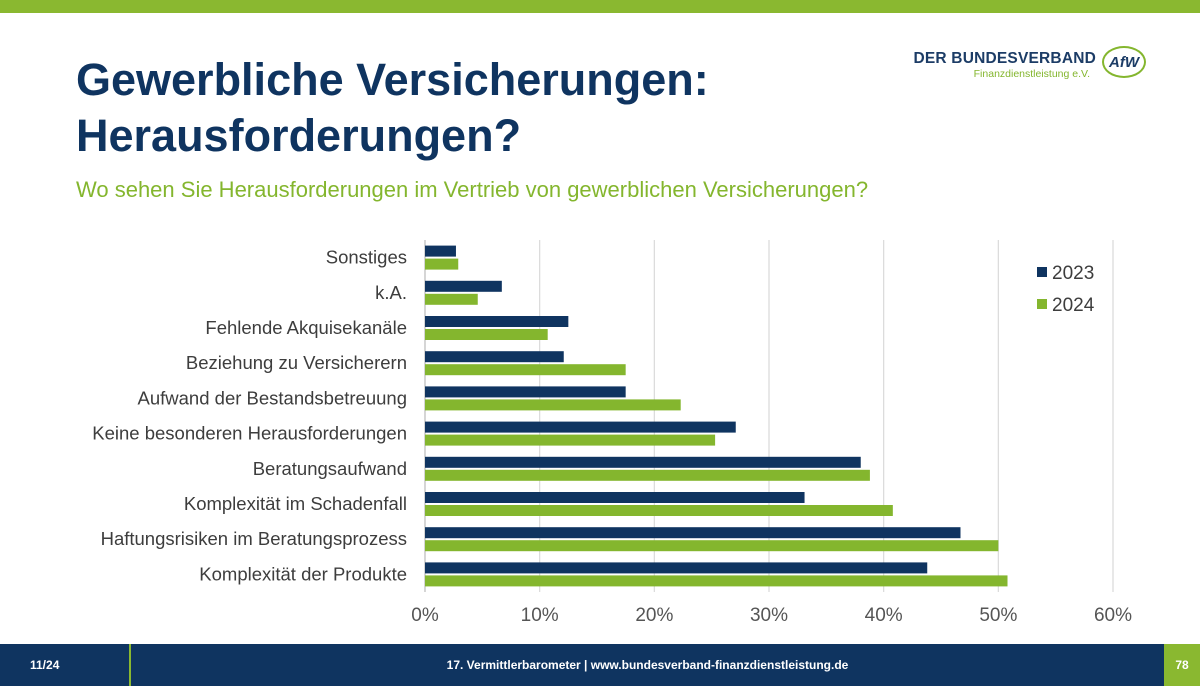 Image resolution: width=1200 pixels, height=686 pixels. I want to click on legend-swatch-2024, so click(1042, 304).